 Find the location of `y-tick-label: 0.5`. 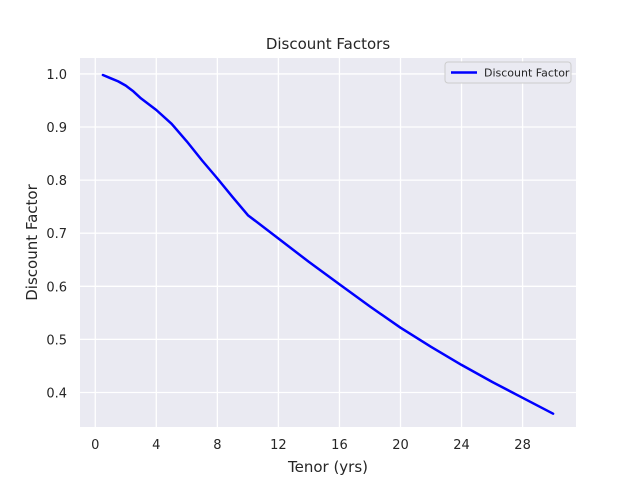

y-tick-label: 0.5 is located at coordinates (56, 340).